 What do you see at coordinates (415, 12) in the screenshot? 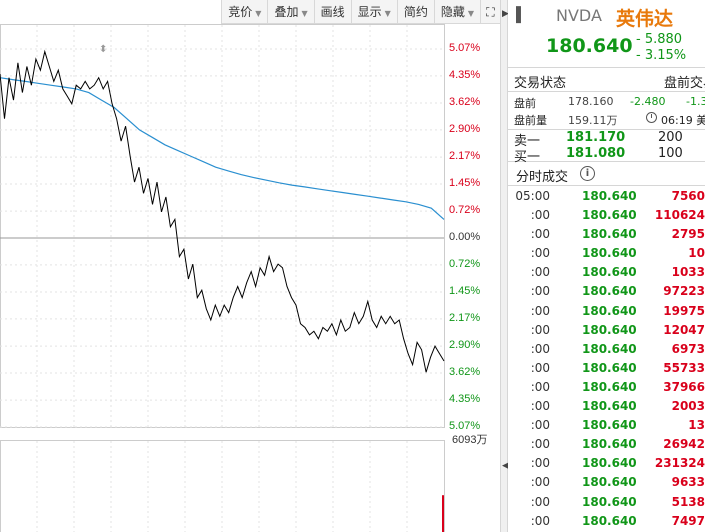
I see `toolbar-button: 简约` at bounding box center [415, 12].